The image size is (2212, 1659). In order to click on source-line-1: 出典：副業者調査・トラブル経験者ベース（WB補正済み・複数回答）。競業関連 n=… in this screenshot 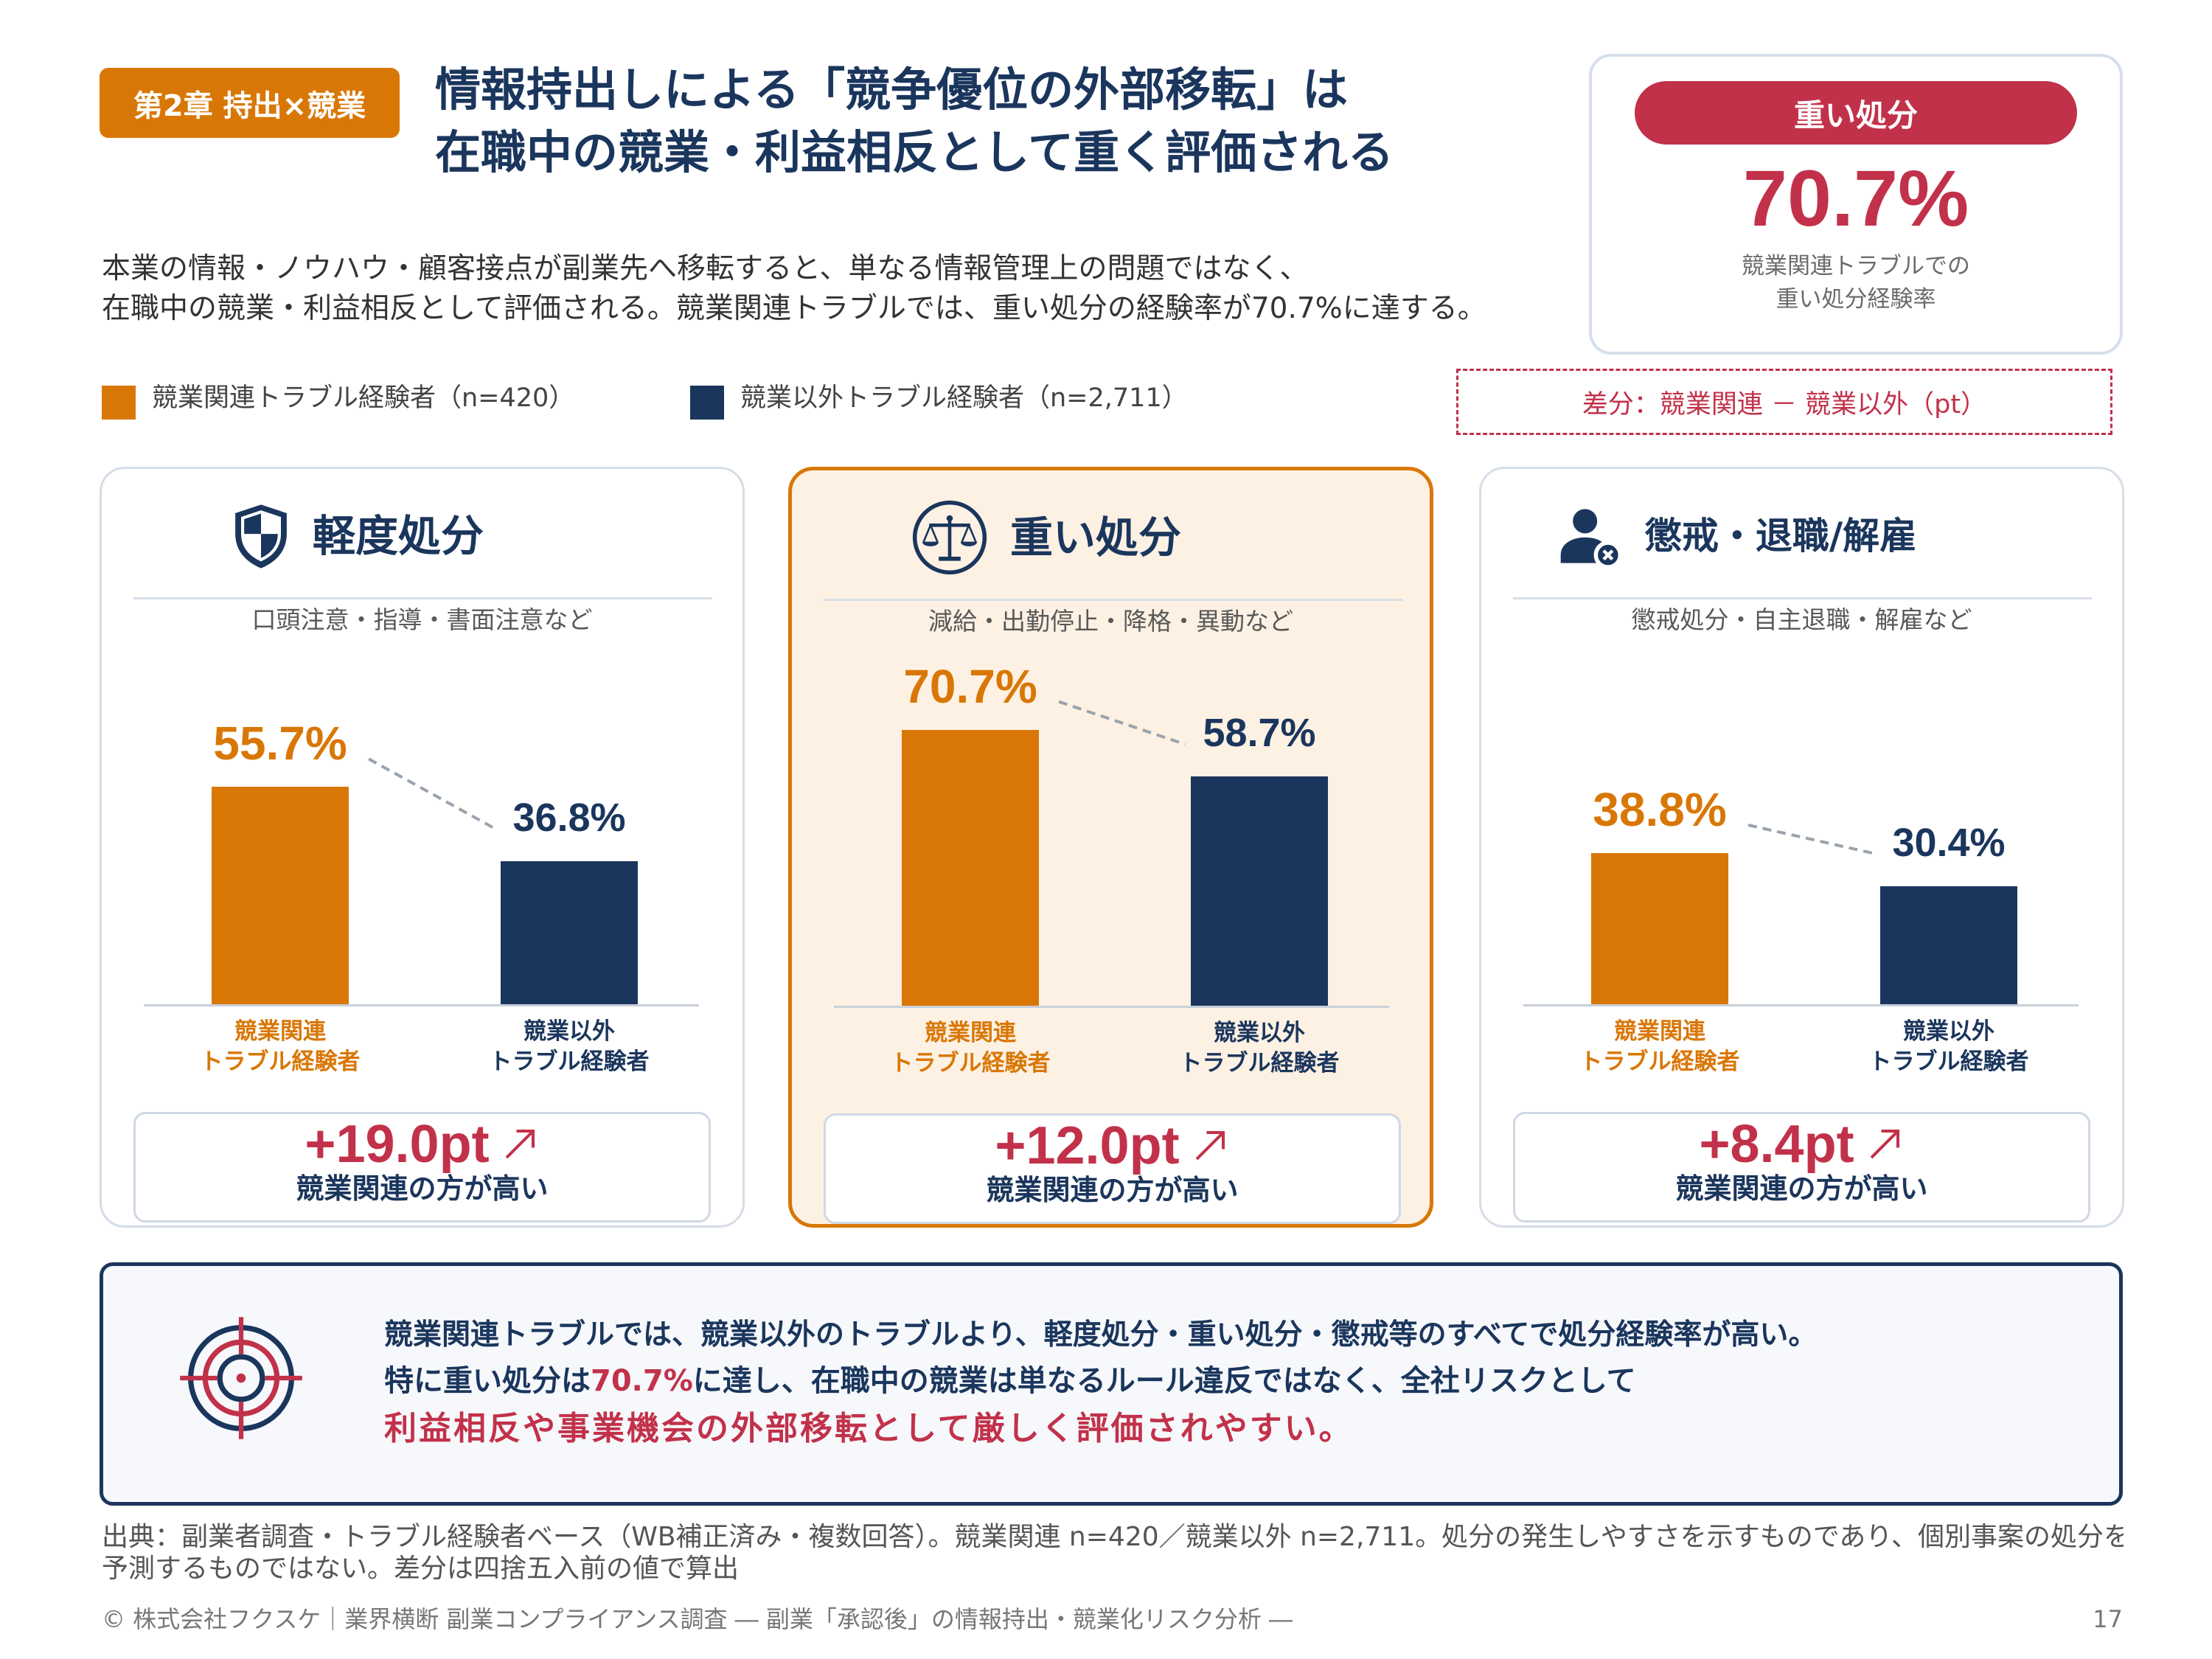, I will do `click(1113, 1537)`.